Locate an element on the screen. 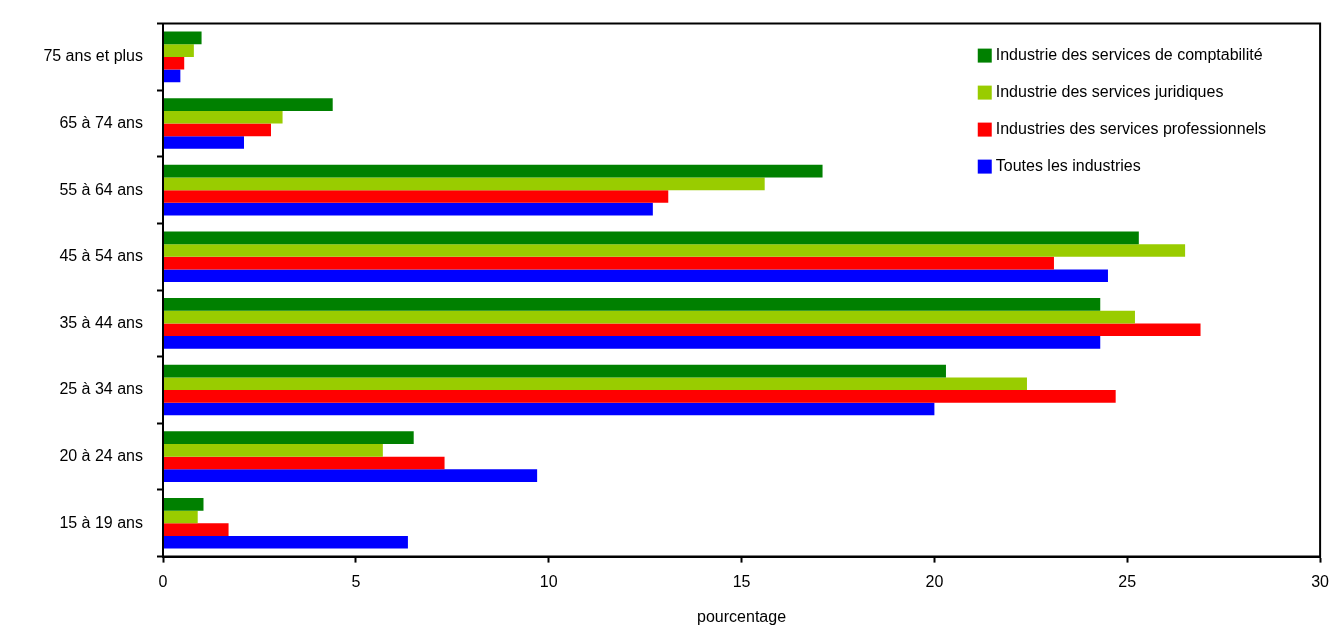 This screenshot has width=1339, height=631. legend-label: Industrie des services juridiques is located at coordinates (1109, 92).